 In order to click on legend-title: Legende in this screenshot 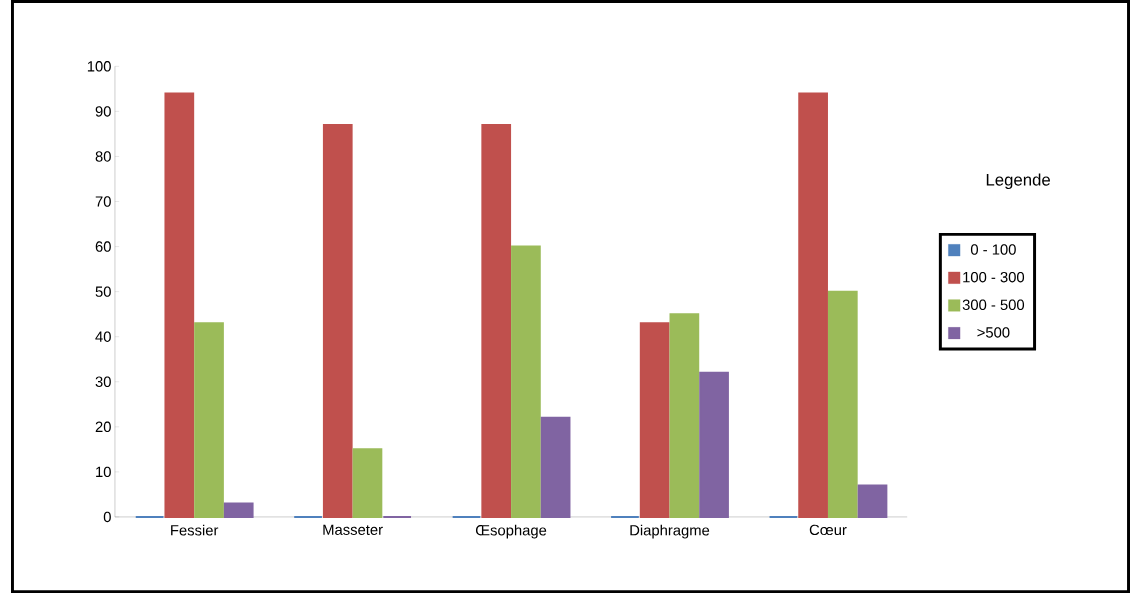, I will do `click(1018, 181)`.